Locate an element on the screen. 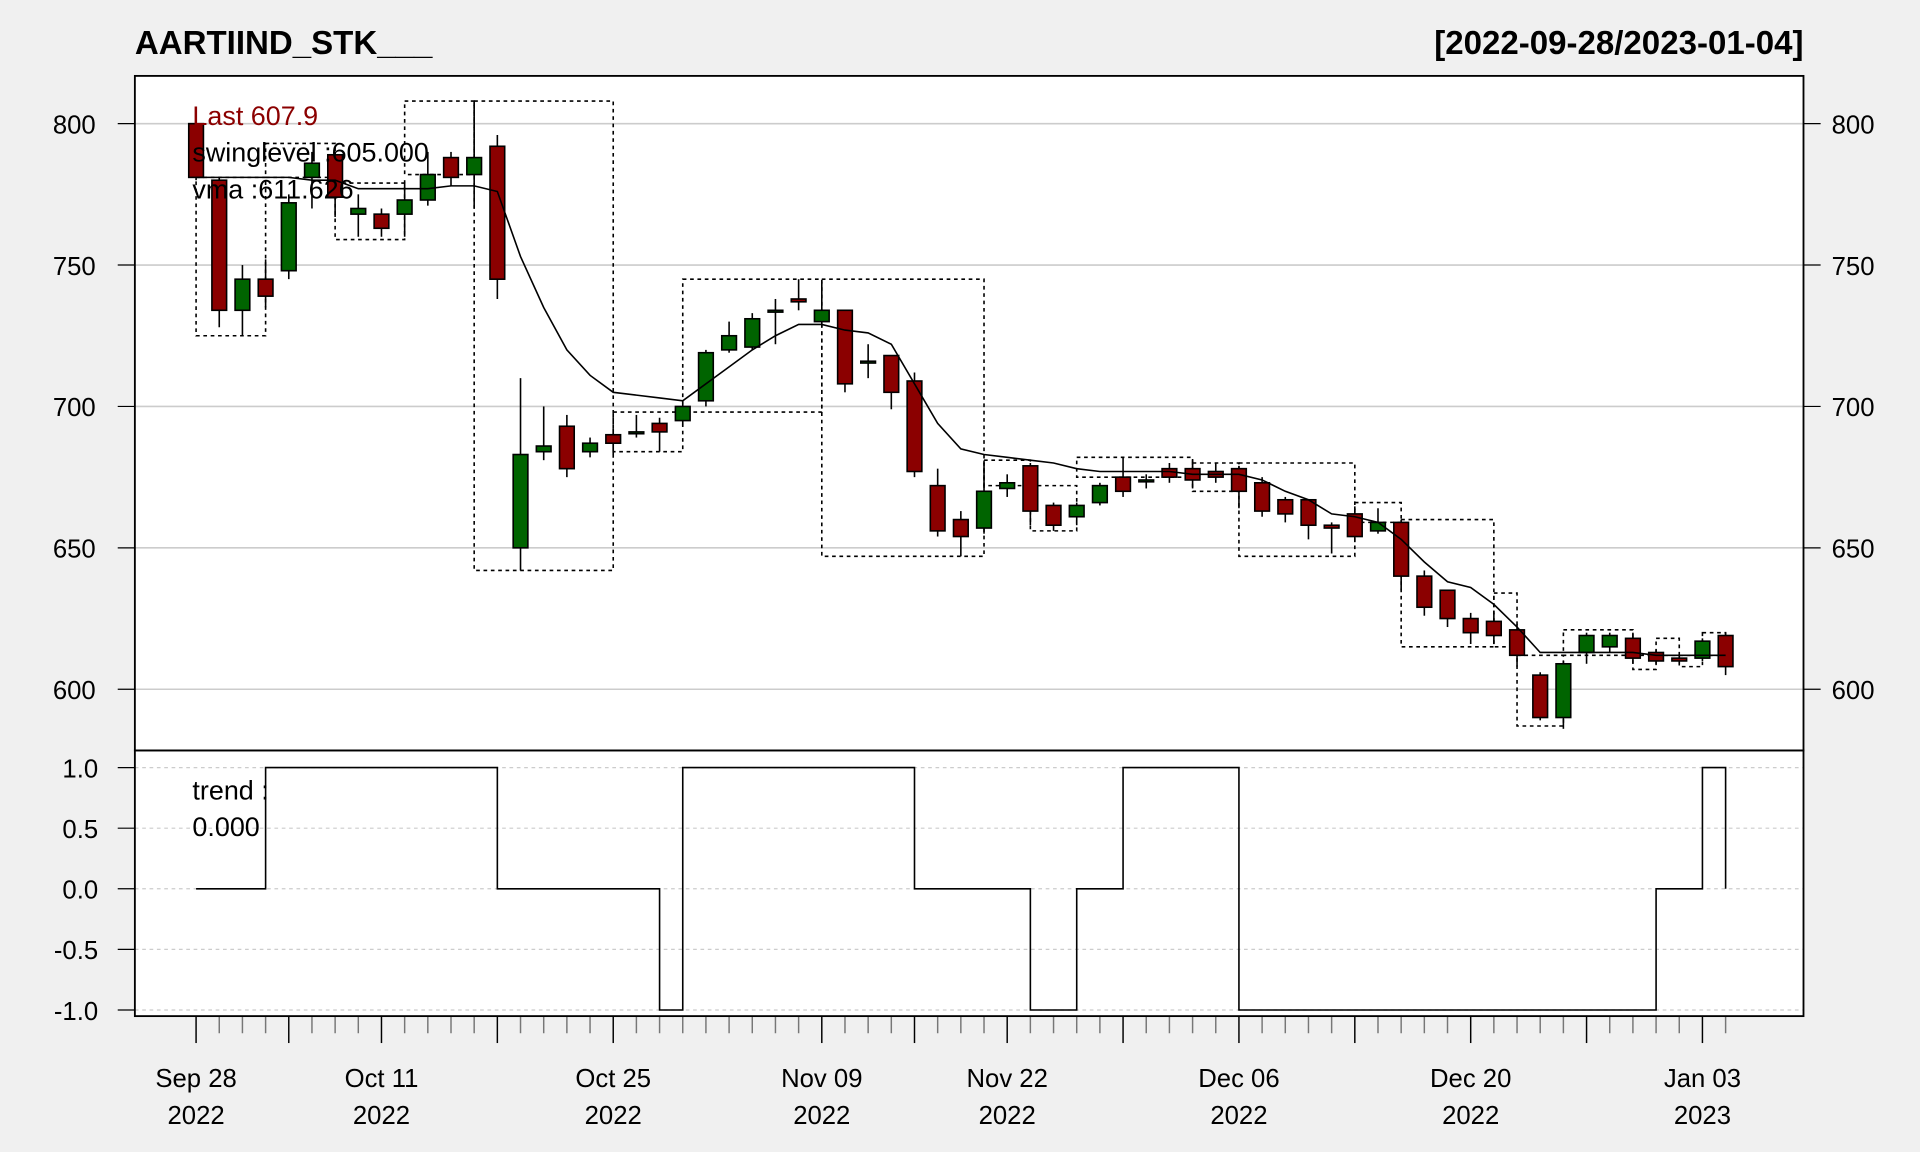 This screenshot has width=1920, height=1152. y-tick-label-left: 700 is located at coordinates (74, 408).